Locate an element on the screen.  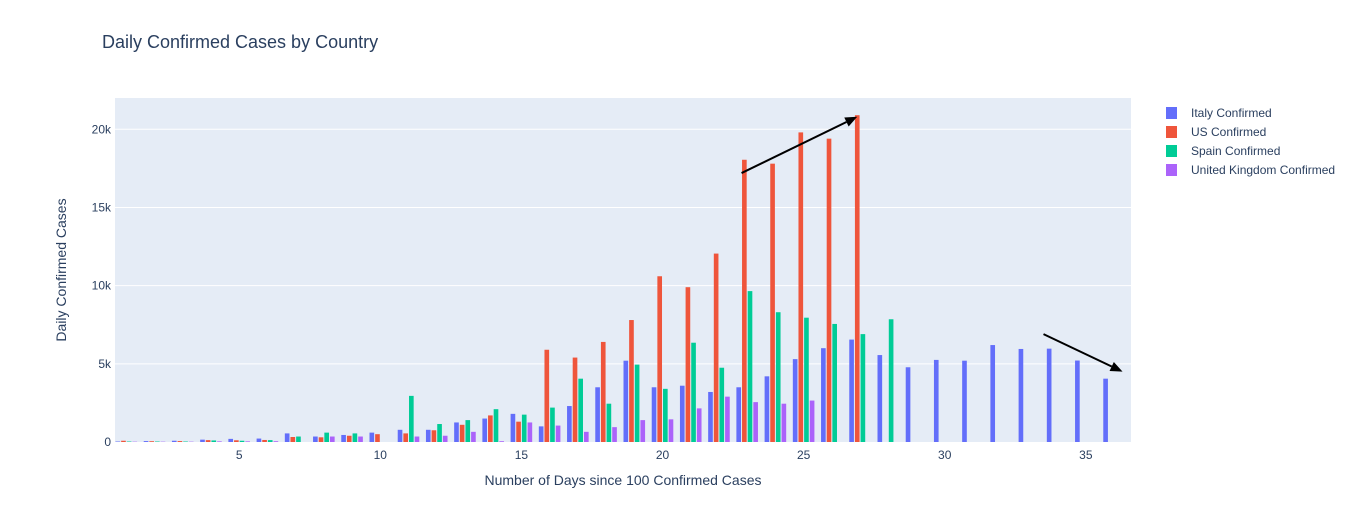
y-axis-label: Daily Confirmed Cases is located at coordinates (61, 269).